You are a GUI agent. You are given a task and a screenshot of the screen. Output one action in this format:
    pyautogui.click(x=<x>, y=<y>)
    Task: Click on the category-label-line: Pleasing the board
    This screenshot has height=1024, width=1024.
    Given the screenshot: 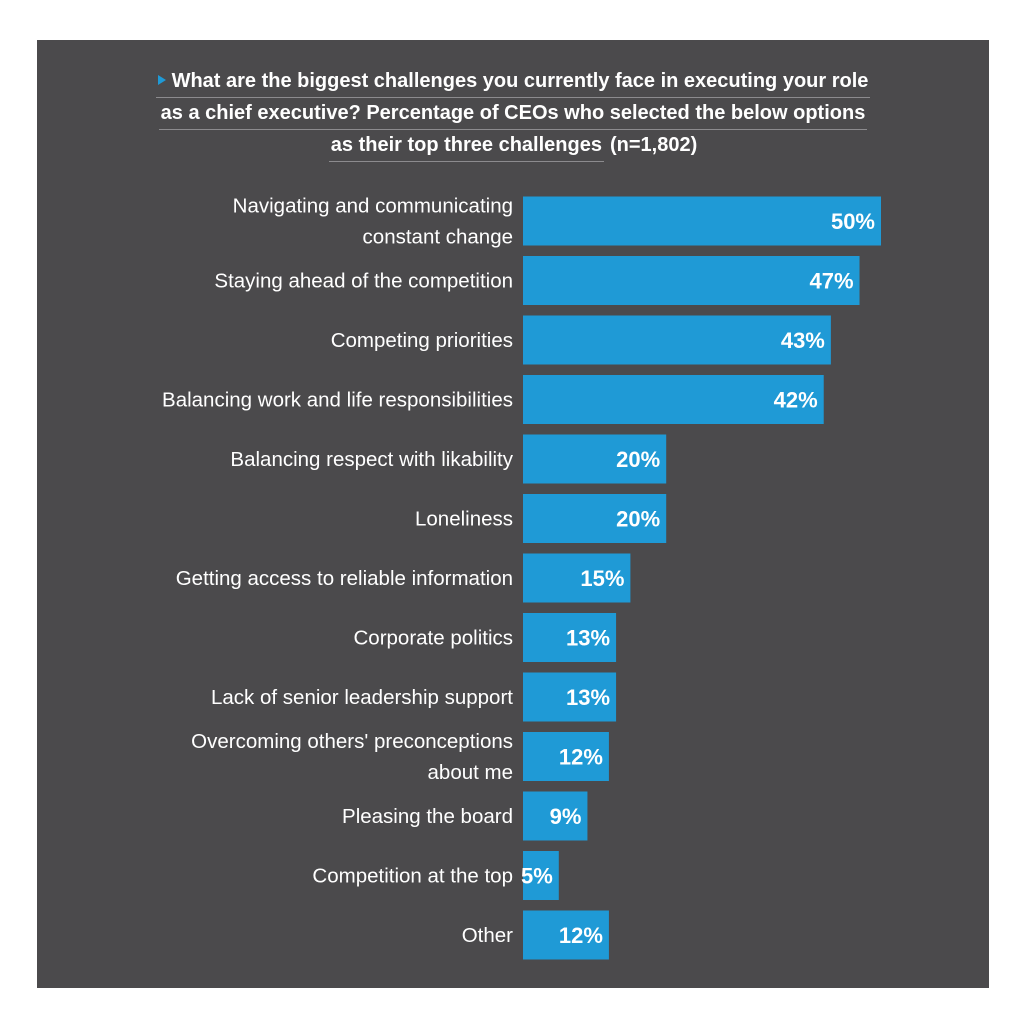 What is the action you would take?
    pyautogui.click(x=427, y=816)
    